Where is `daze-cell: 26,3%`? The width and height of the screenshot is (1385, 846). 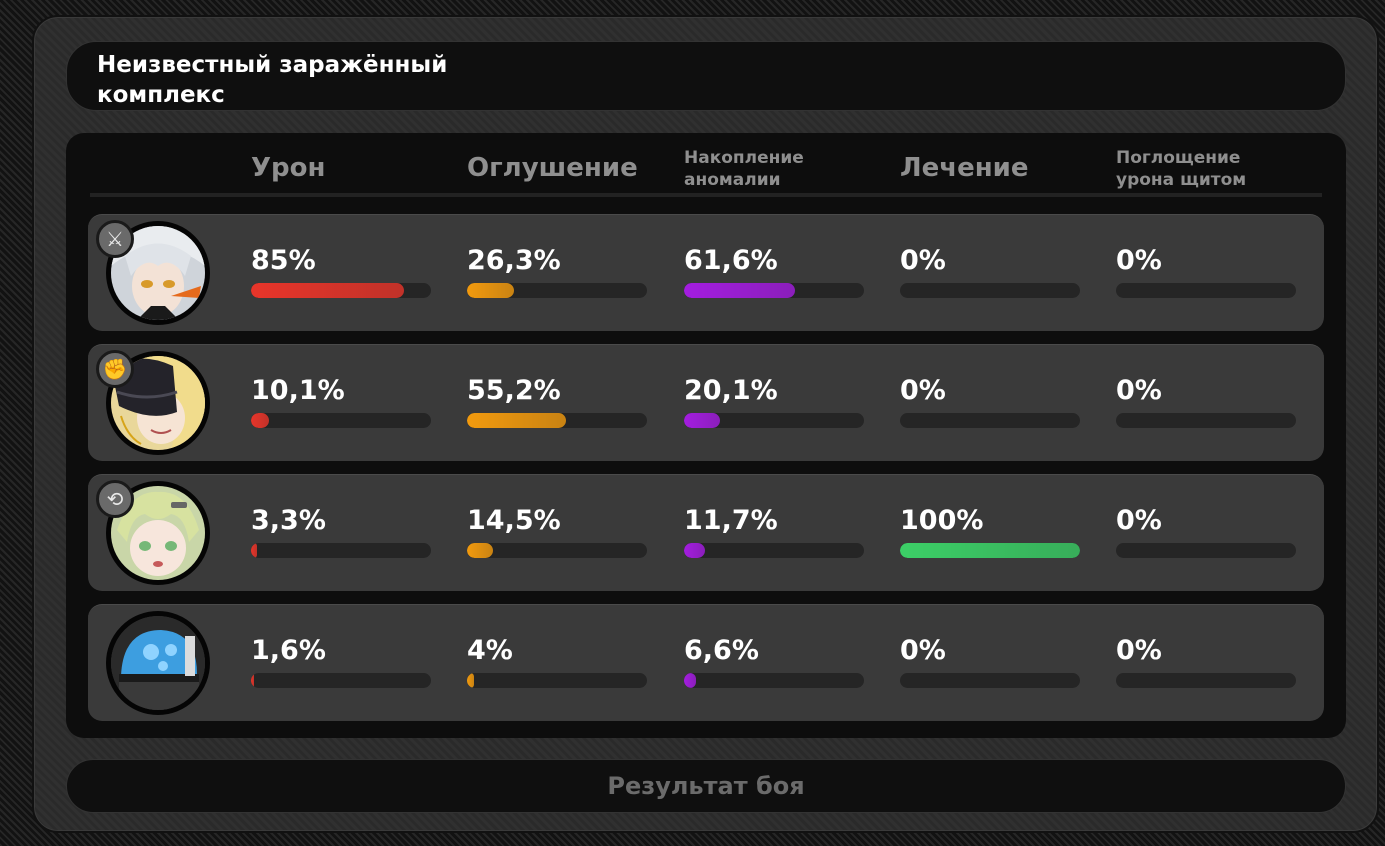
daze-cell: 26,3% is located at coordinates (557, 271).